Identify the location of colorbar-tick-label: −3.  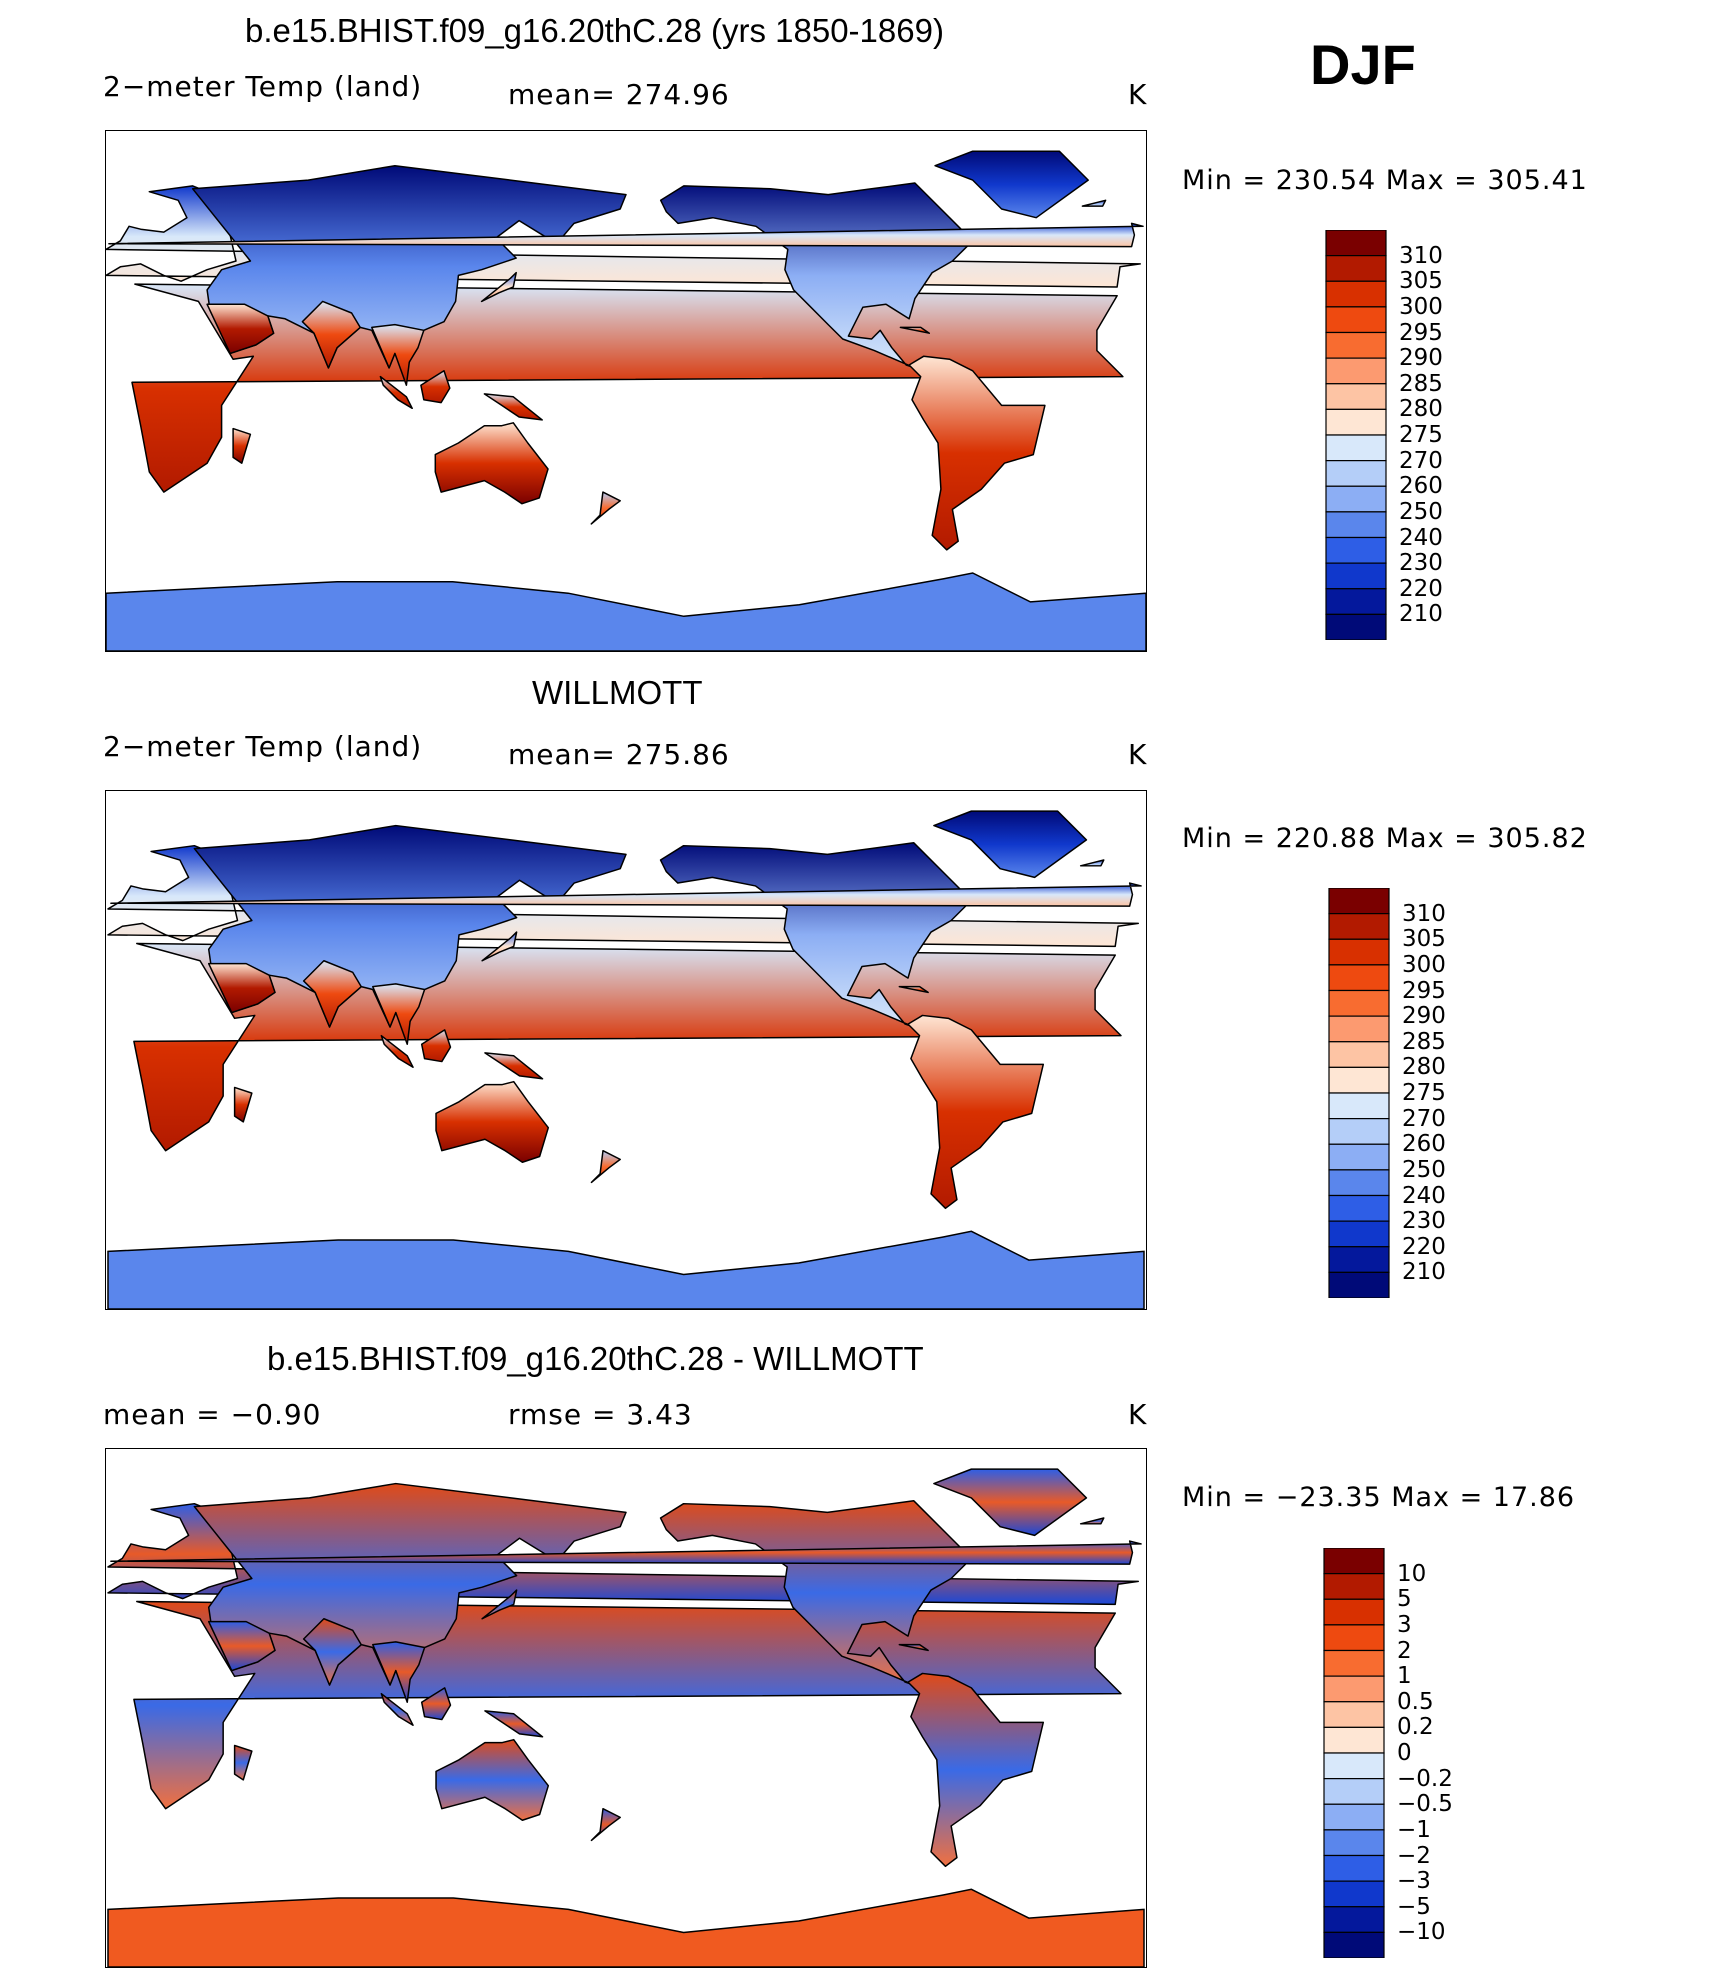
(1414, 1881).